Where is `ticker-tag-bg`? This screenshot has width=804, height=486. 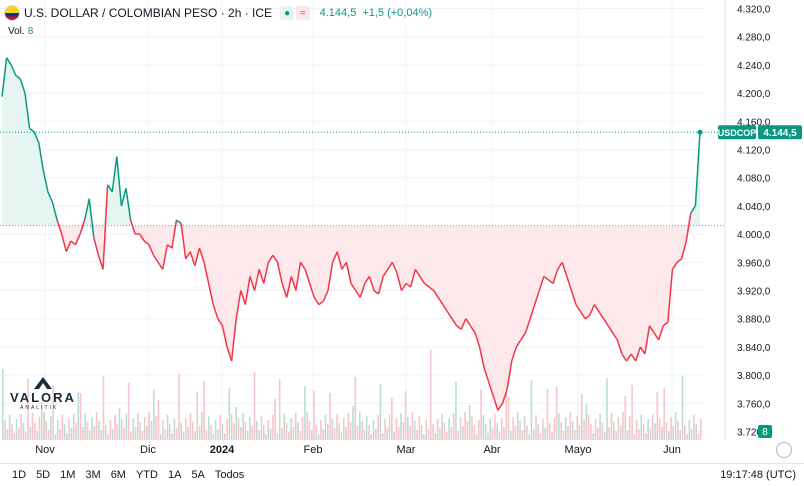
ticker-tag-bg is located at coordinates (737, 132).